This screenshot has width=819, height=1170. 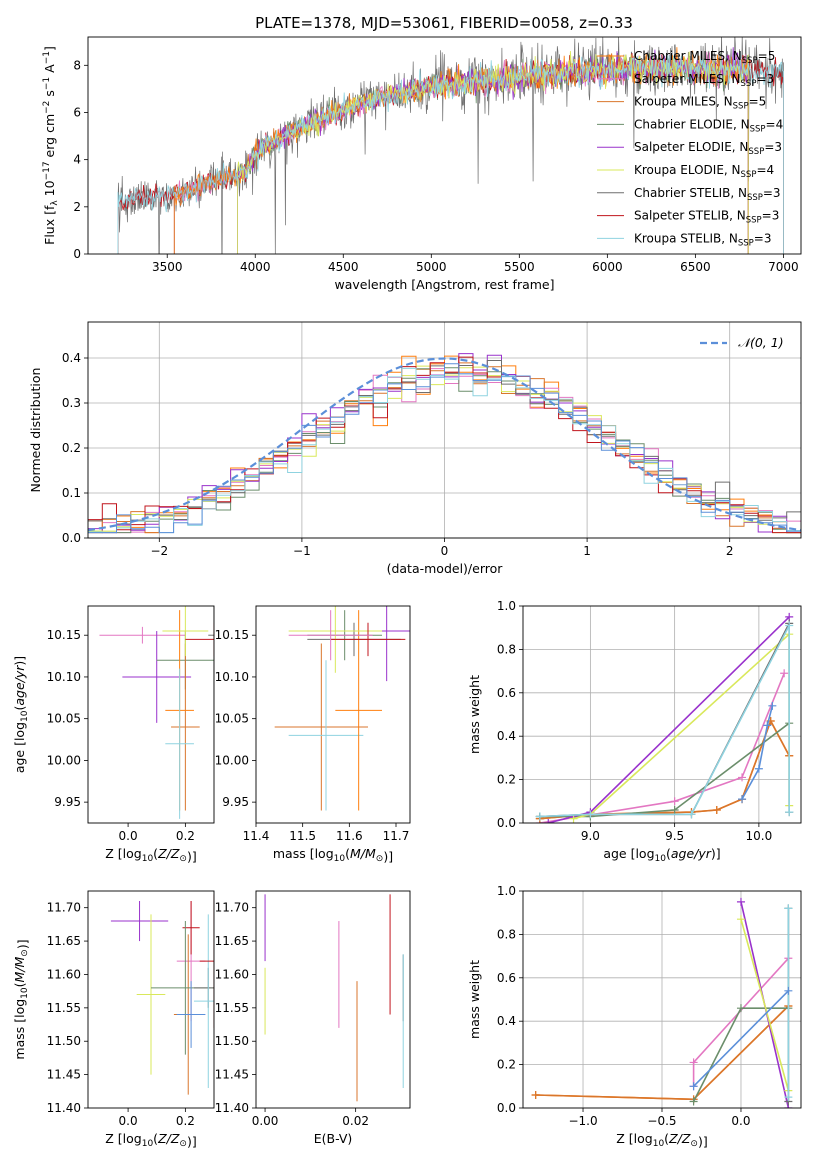 What do you see at coordinates (64, 719) in the screenshot?
I see `y-tick-label: 10.05` at bounding box center [64, 719].